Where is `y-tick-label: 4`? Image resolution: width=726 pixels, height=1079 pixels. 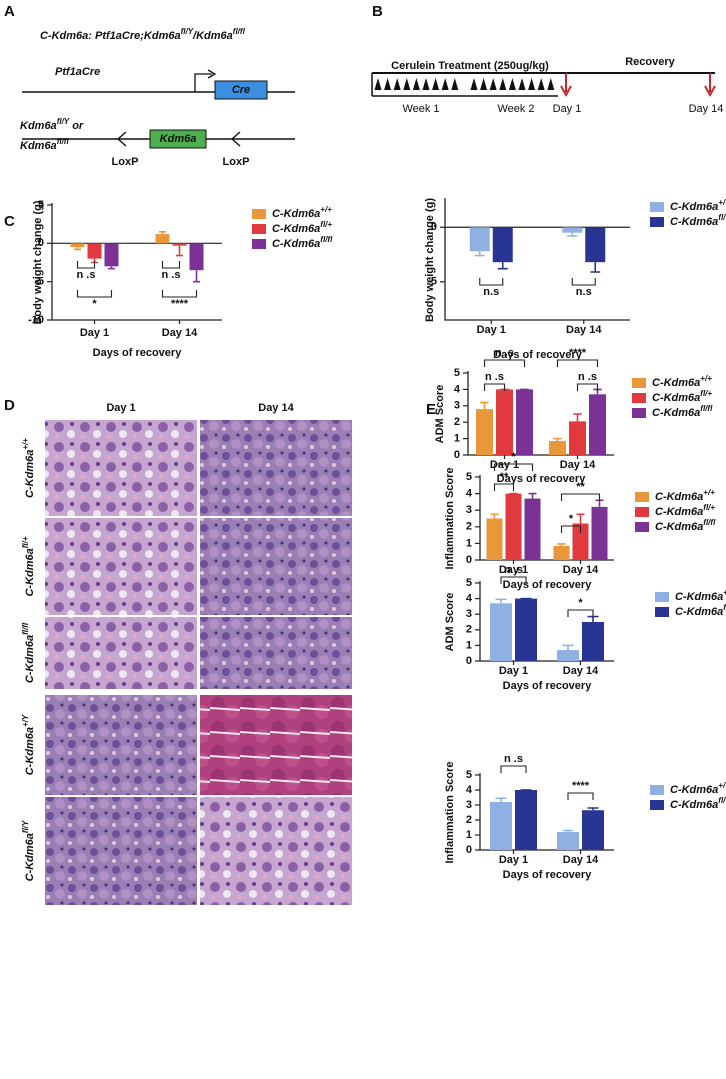 y-tick-label: 4 is located at coordinates (457, 389).